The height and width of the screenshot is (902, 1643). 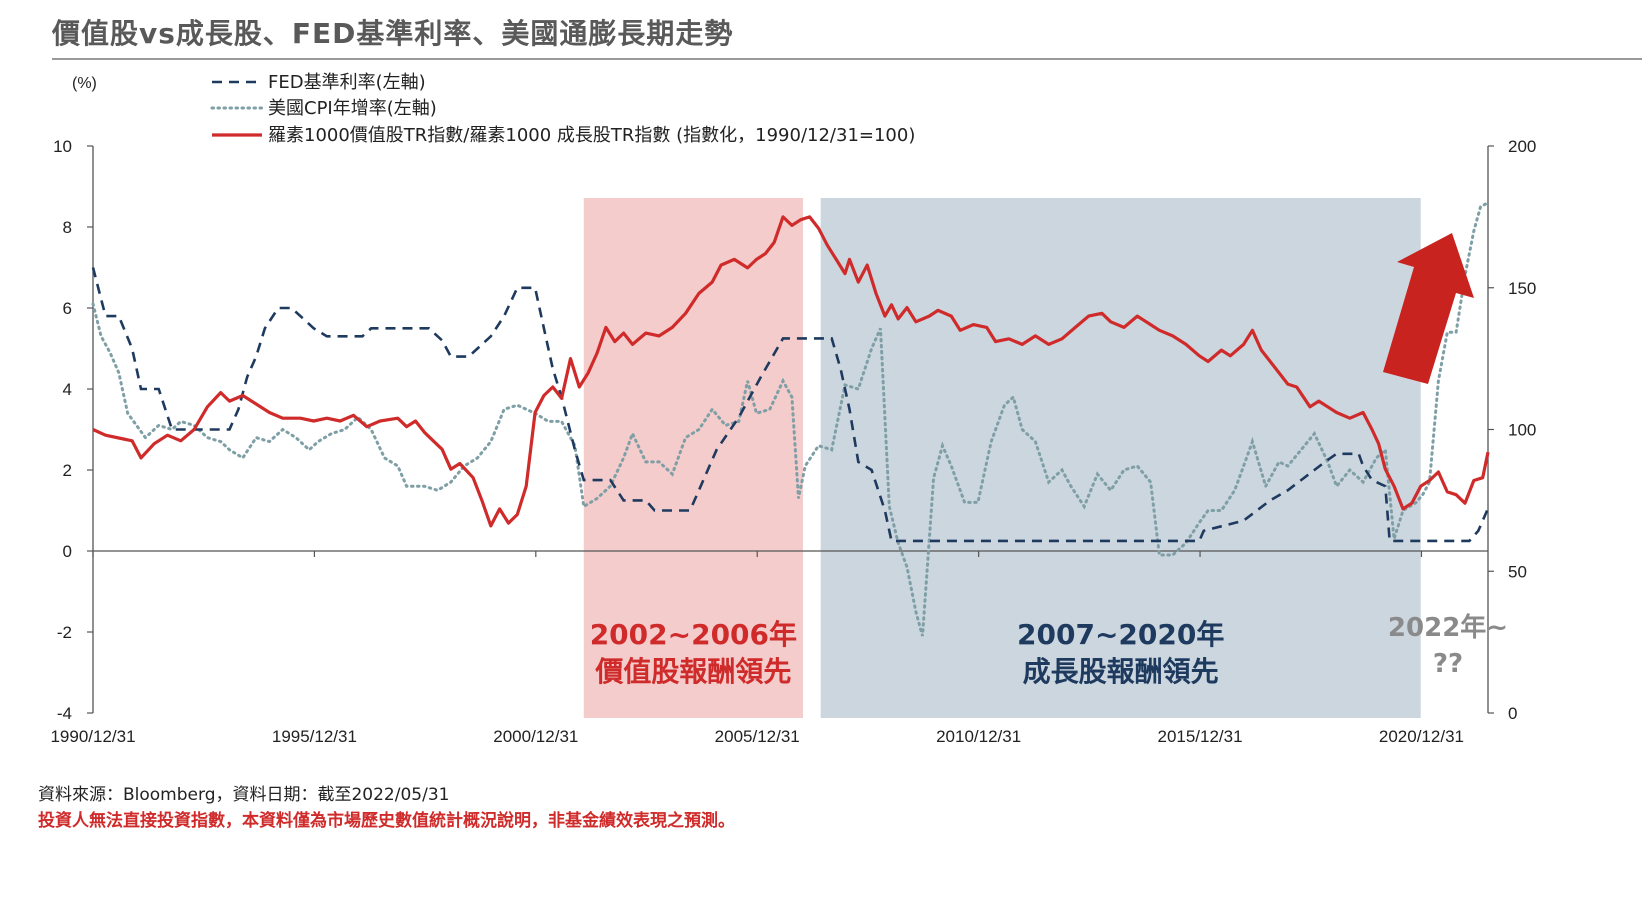 I want to click on right-tick-label: 200, so click(x=1522, y=146).